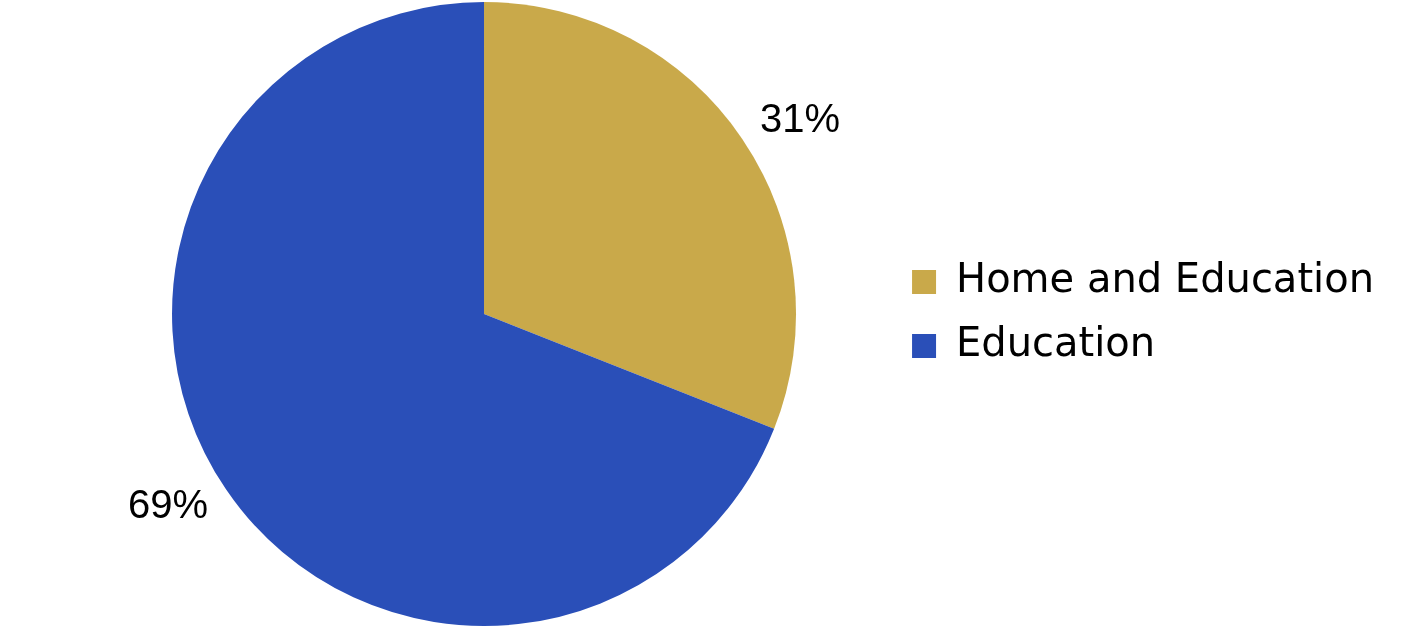 Image resolution: width=1424 pixels, height=628 pixels. I want to click on legend-label: Home and Education, so click(1165, 278).